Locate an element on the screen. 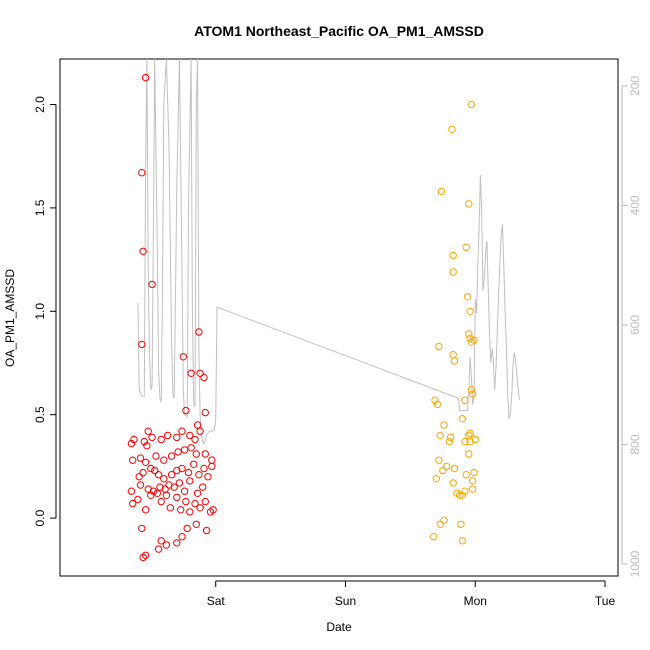  x-tick-label: Sat is located at coordinates (216, 601).